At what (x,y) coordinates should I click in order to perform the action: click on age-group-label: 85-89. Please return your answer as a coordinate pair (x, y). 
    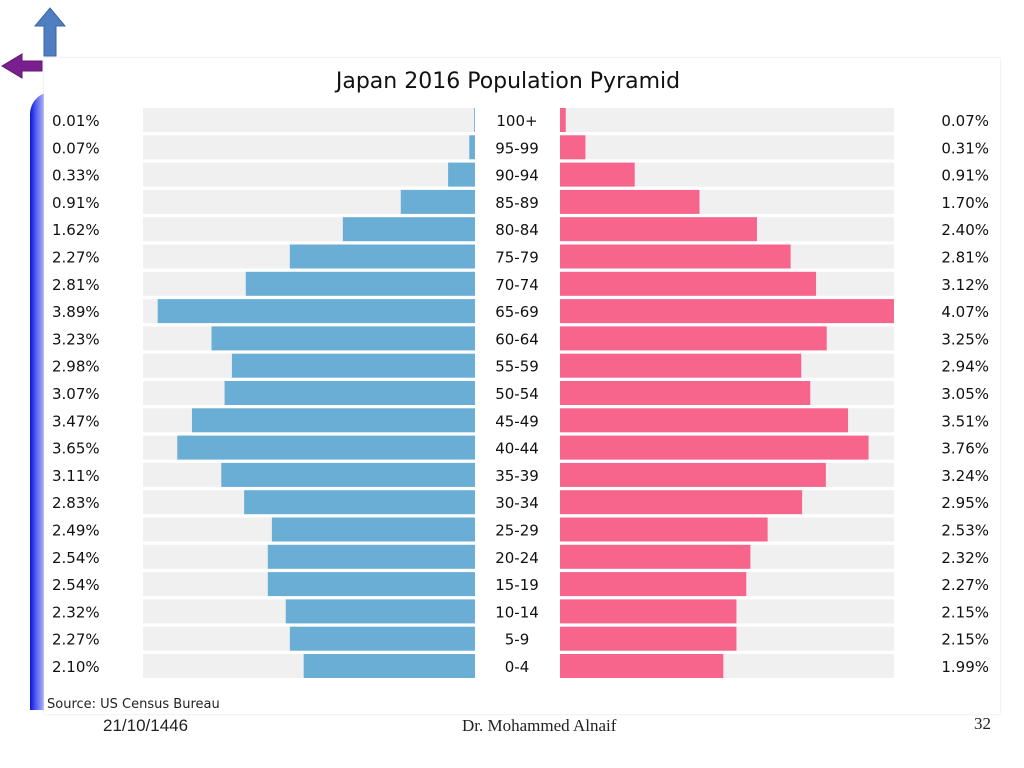
    Looking at the image, I should click on (517, 203).